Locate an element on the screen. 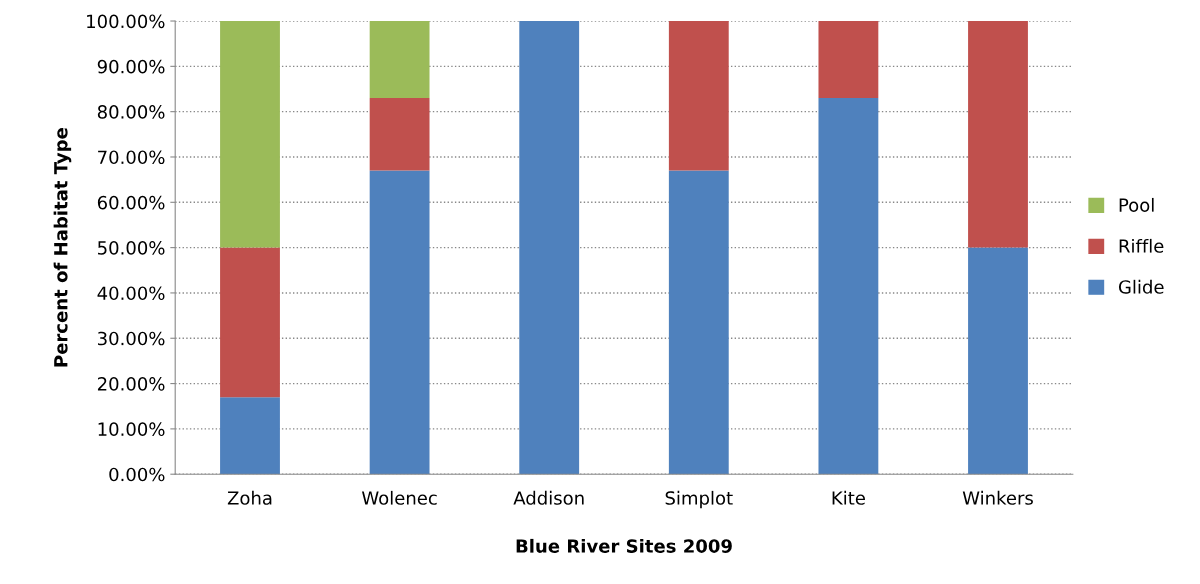 The image size is (1200, 584). y-tick-label: 60.00% is located at coordinates (131, 202).